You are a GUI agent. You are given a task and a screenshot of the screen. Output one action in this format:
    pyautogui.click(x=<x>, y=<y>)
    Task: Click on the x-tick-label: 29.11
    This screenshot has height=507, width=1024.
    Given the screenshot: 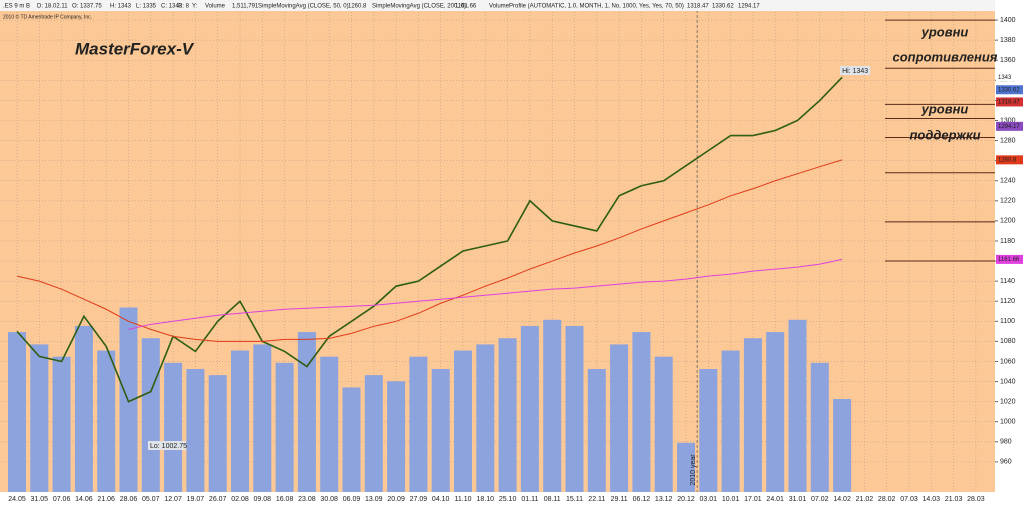 What is the action you would take?
    pyautogui.click(x=619, y=499)
    